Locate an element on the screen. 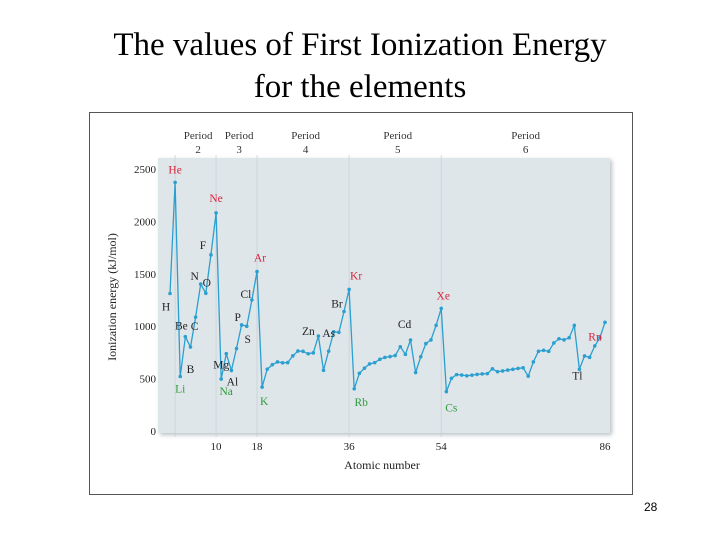 The width and height of the screenshot is (720, 540). element-label-o: O is located at coordinates (207, 283).